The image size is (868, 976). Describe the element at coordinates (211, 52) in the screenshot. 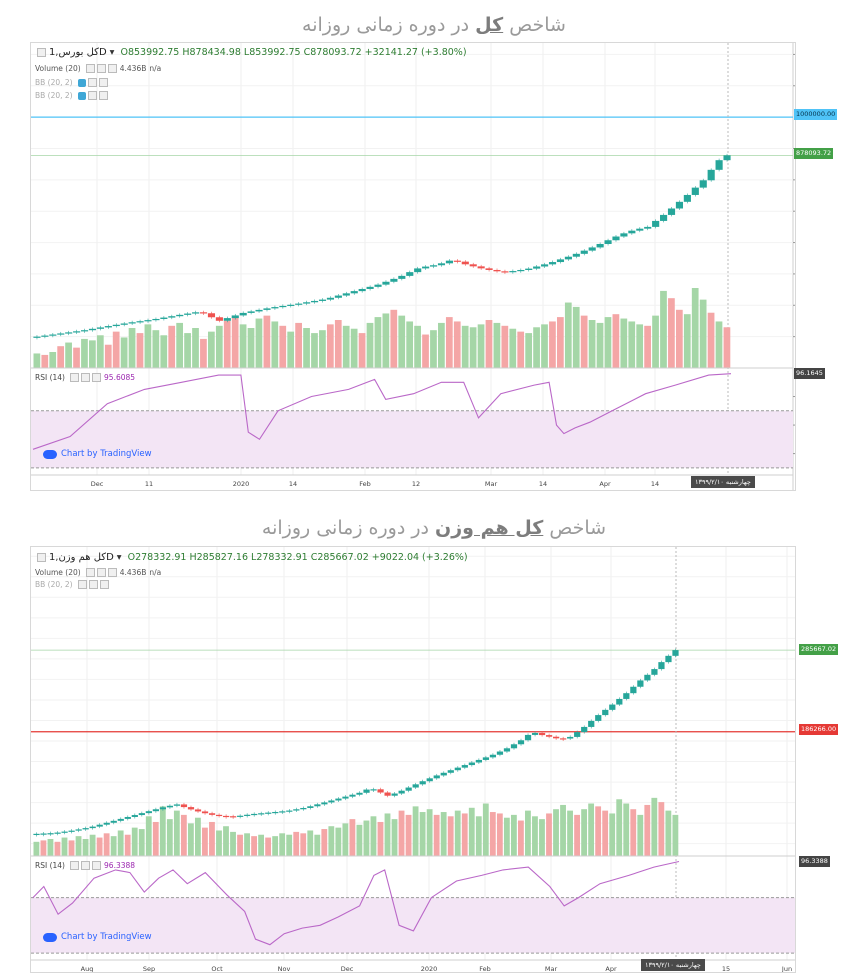

I see `chart-1-high: H878434.98` at that location.